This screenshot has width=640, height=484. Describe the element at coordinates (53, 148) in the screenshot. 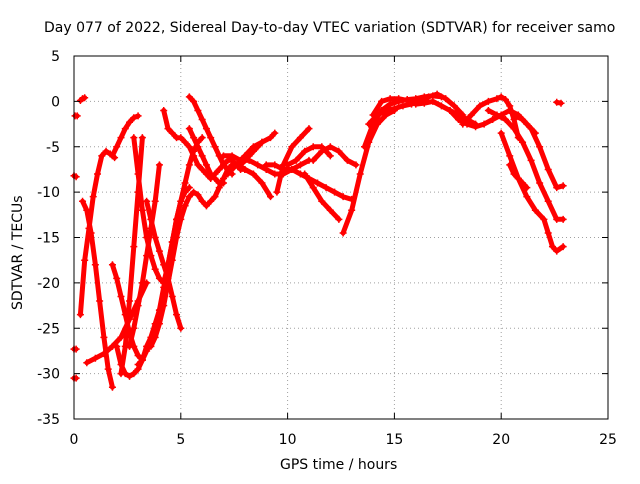

I see `y-tick-label: -5` at that location.